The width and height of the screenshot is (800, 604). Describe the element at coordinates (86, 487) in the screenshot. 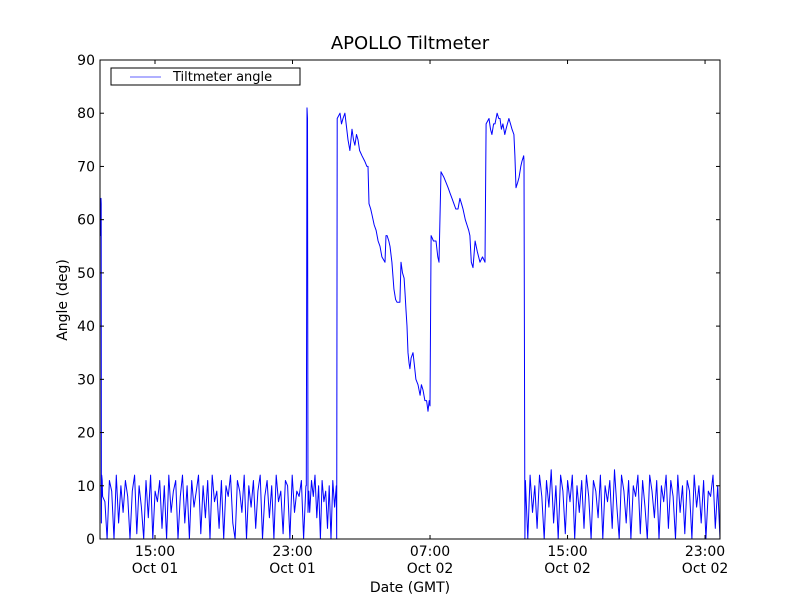

I see `y-tick-label: 10` at that location.